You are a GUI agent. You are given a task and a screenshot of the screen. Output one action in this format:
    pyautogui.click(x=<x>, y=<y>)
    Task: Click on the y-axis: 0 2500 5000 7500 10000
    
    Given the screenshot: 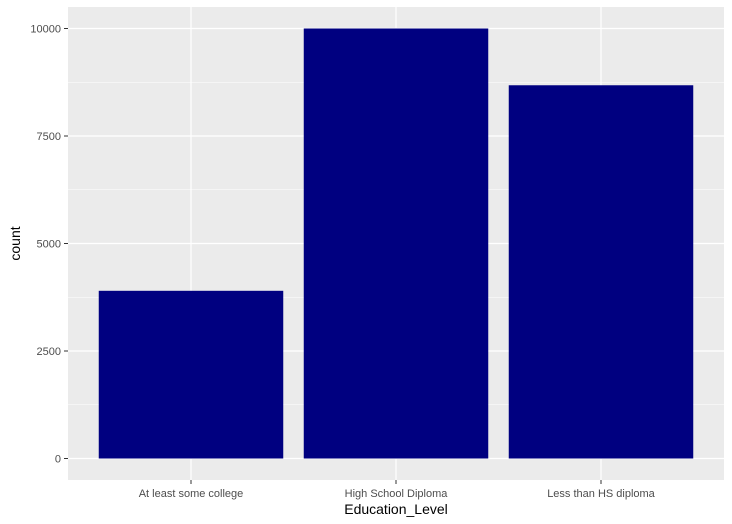 What is the action you would take?
    pyautogui.click(x=49, y=245)
    